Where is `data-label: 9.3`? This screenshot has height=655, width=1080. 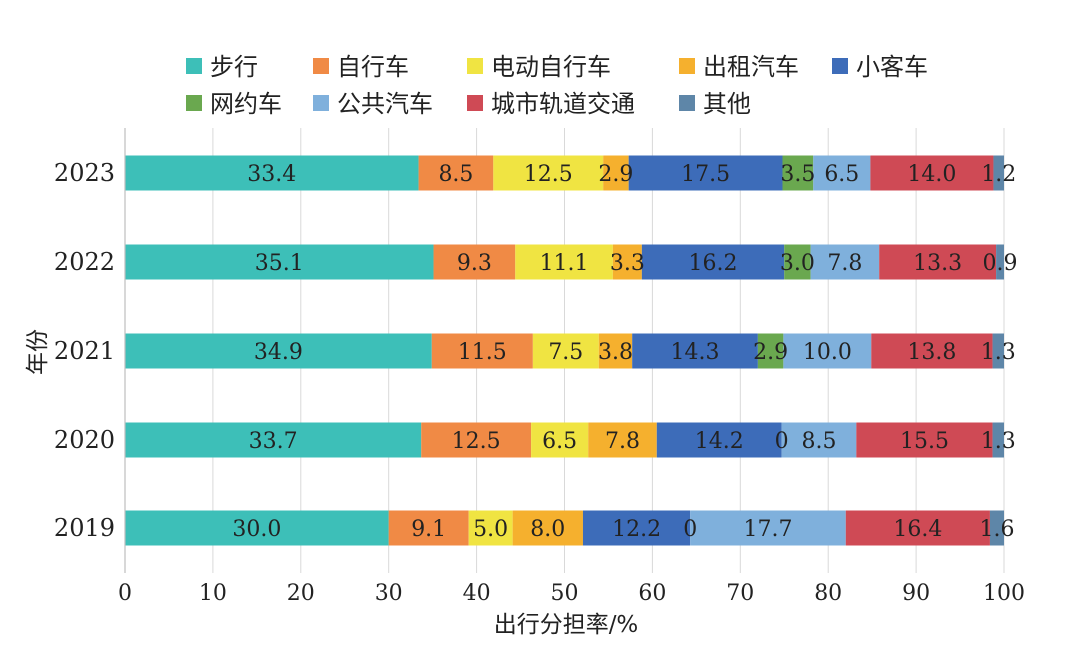 data-label: 9.3 is located at coordinates (474, 263).